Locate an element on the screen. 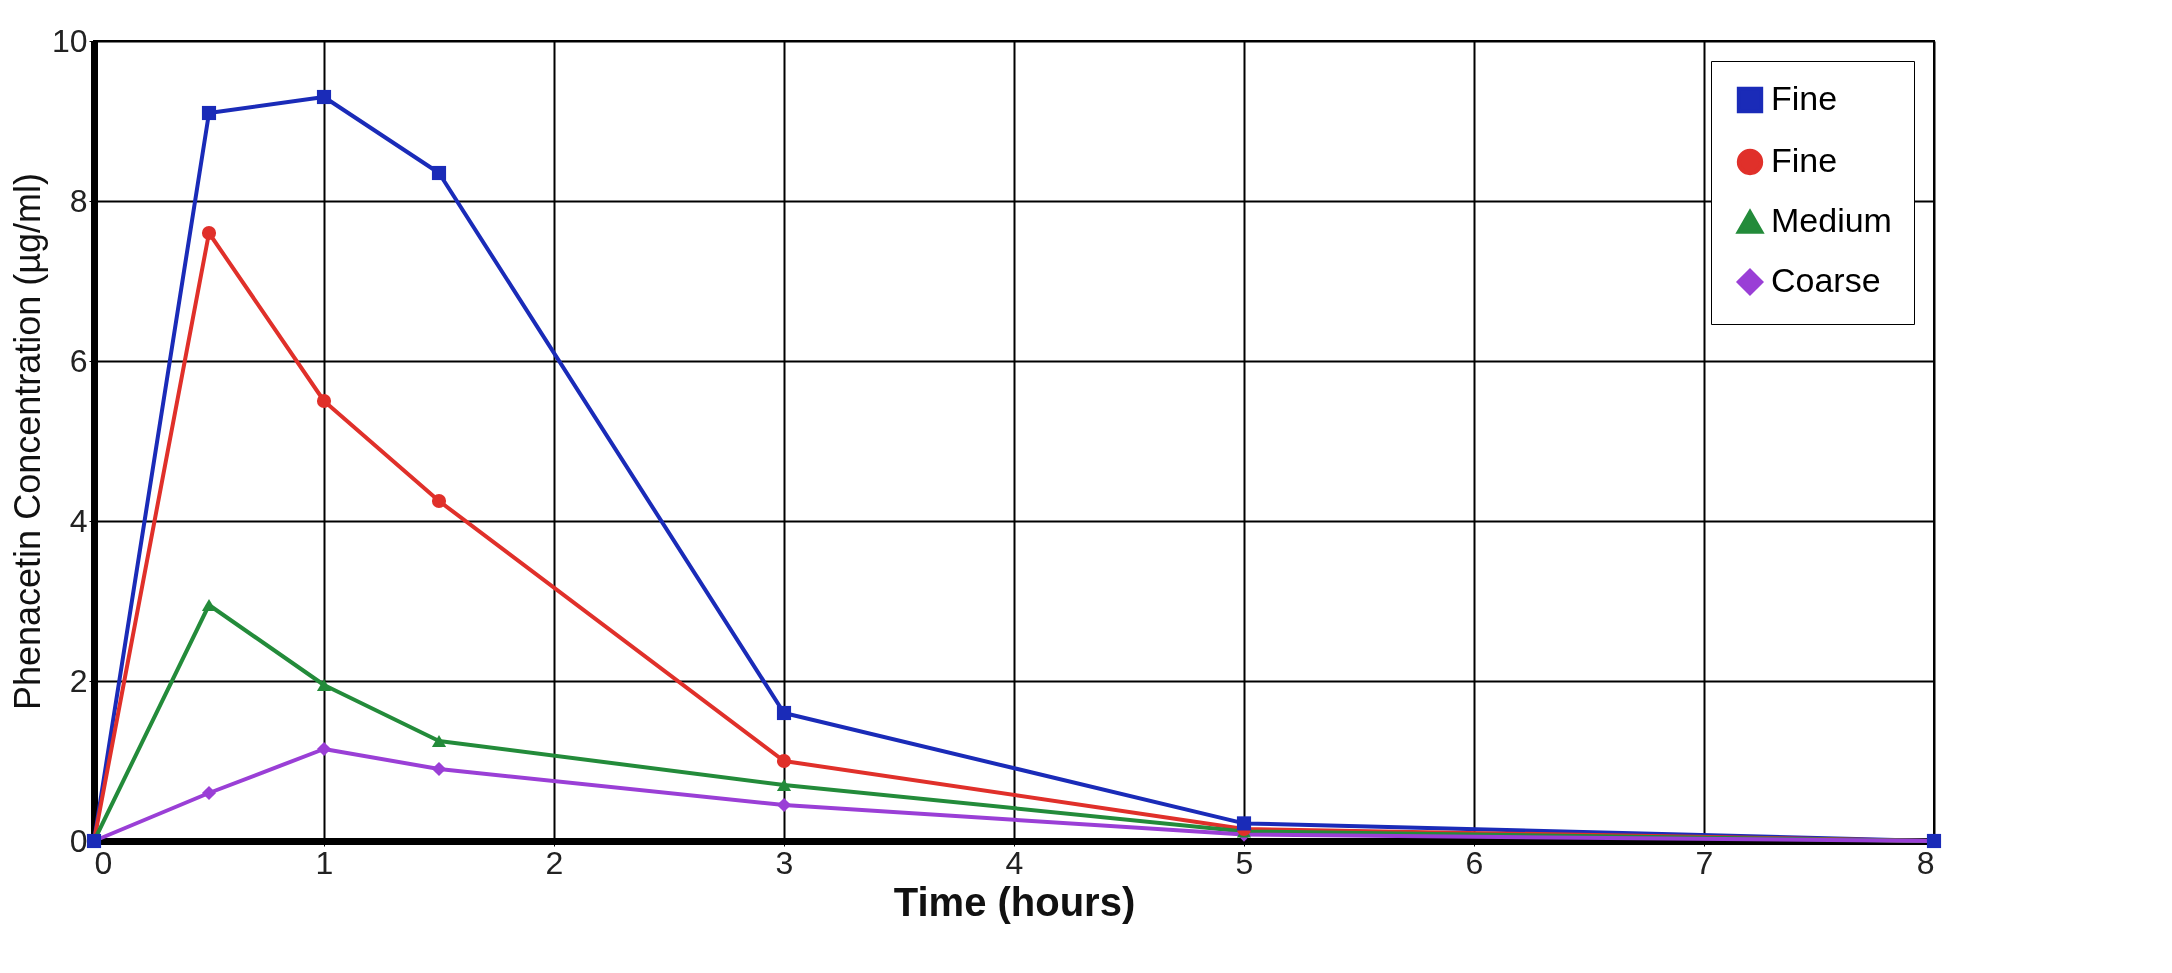  y-tick-label: 8 is located at coordinates (78, 200).